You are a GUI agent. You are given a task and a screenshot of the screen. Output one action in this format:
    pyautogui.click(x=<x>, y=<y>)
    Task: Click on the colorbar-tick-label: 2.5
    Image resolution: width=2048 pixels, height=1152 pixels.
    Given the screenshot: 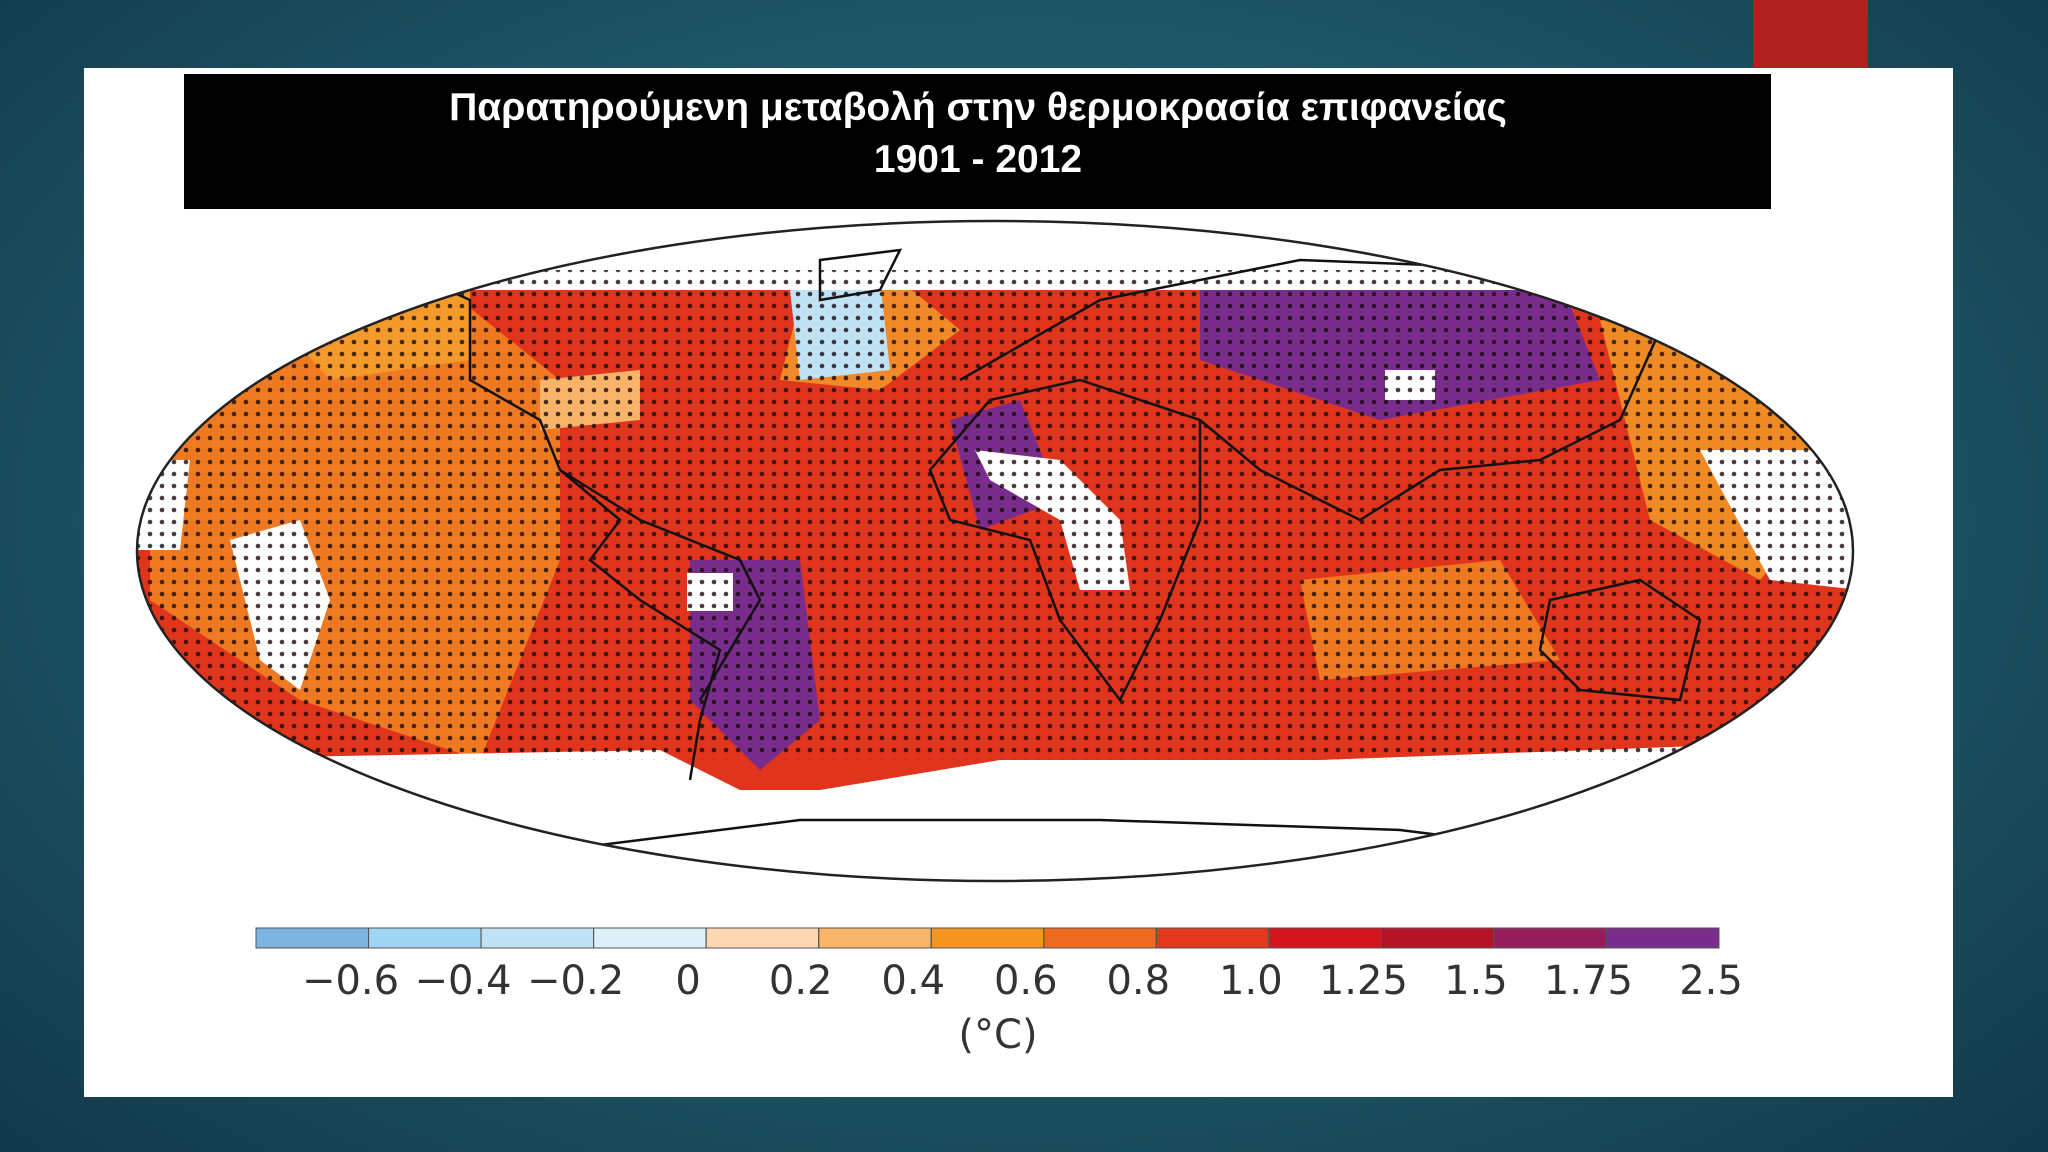 What is the action you would take?
    pyautogui.click(x=1711, y=981)
    